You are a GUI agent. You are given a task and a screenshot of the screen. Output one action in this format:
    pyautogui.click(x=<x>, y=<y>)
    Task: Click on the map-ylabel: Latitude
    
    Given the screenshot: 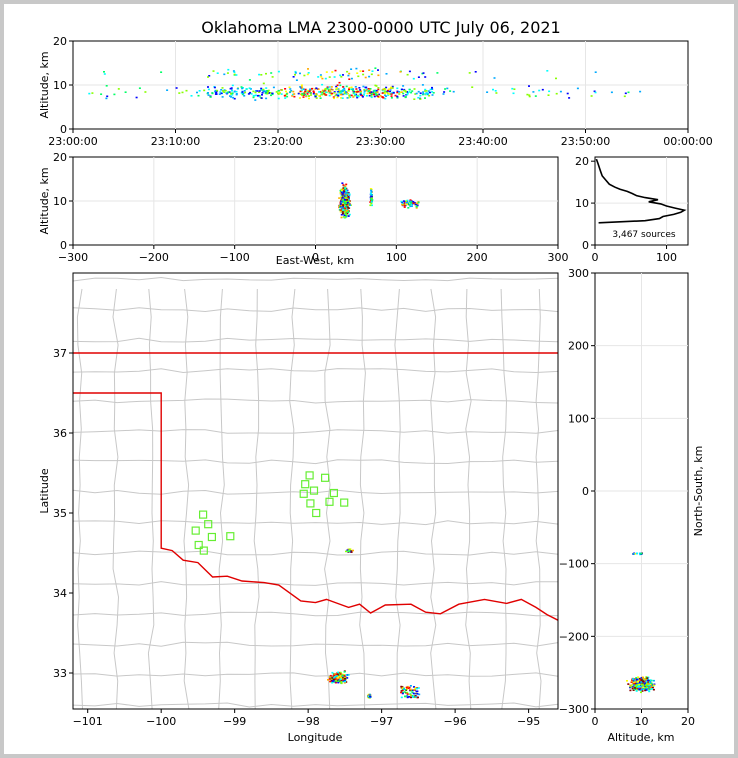 What is the action you would take?
    pyautogui.click(x=44, y=491)
    